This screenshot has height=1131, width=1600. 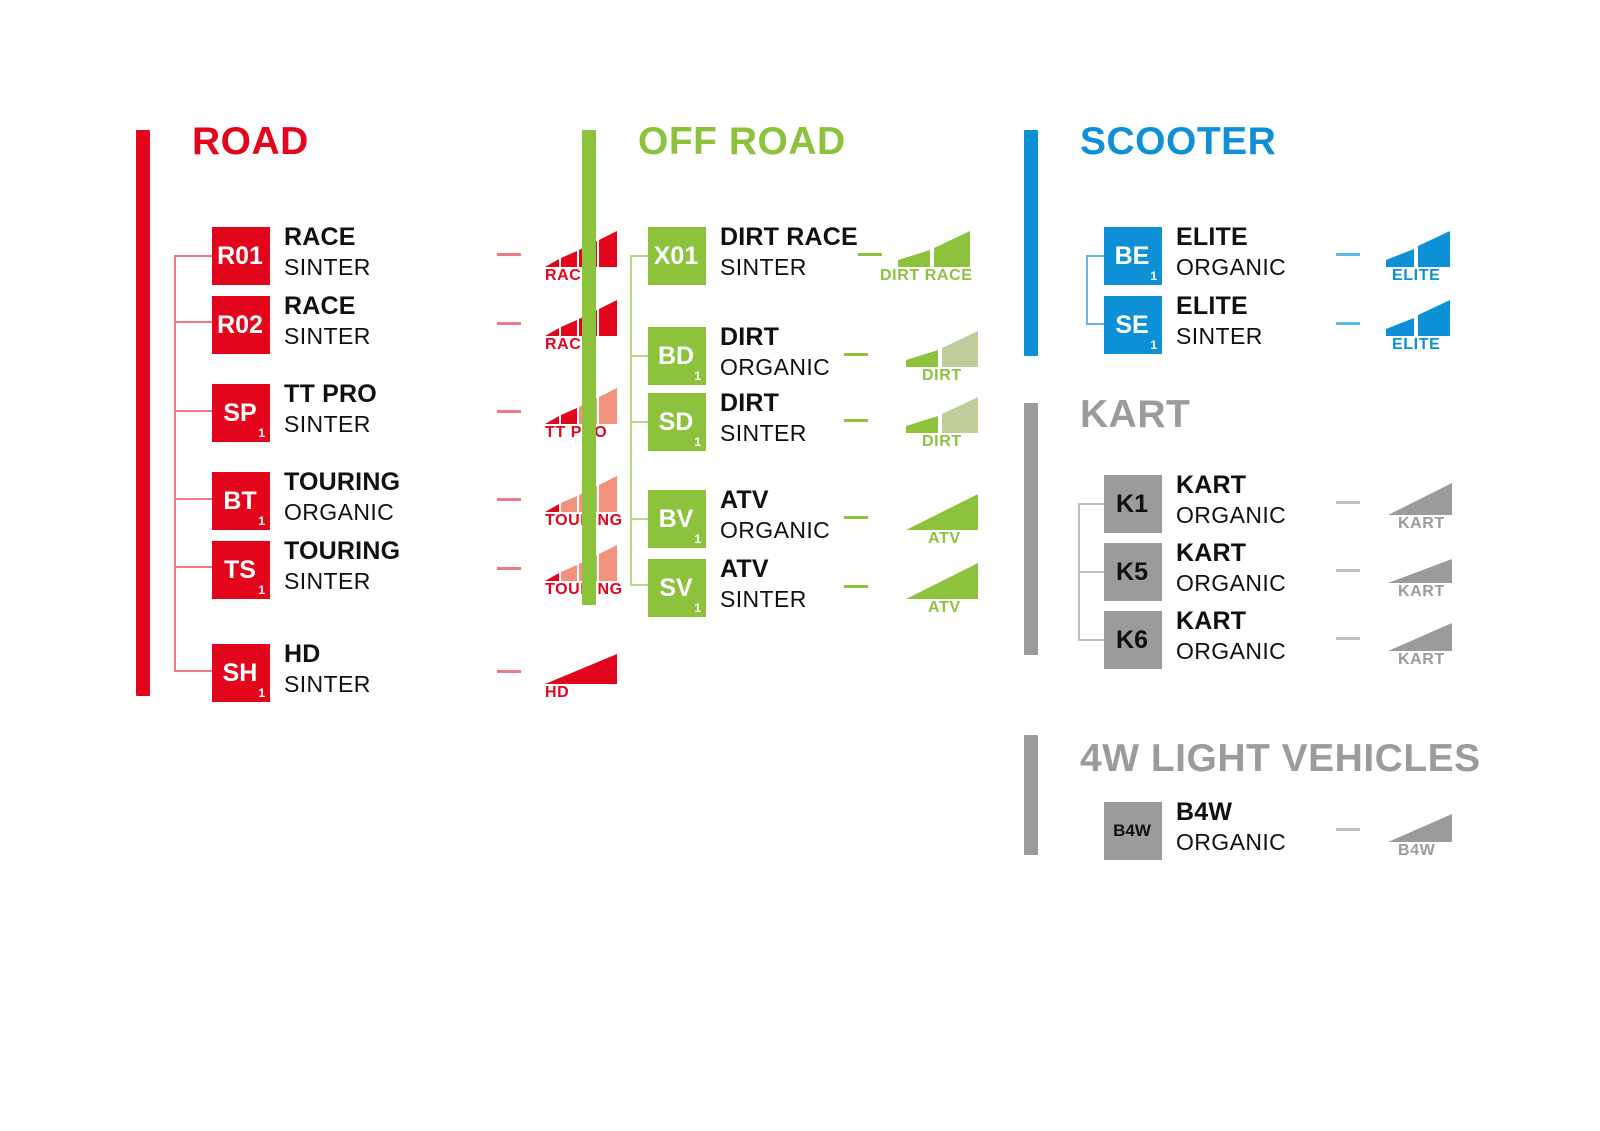 I want to click on product-names: B4W ORGANIC, so click(x=1231, y=827).